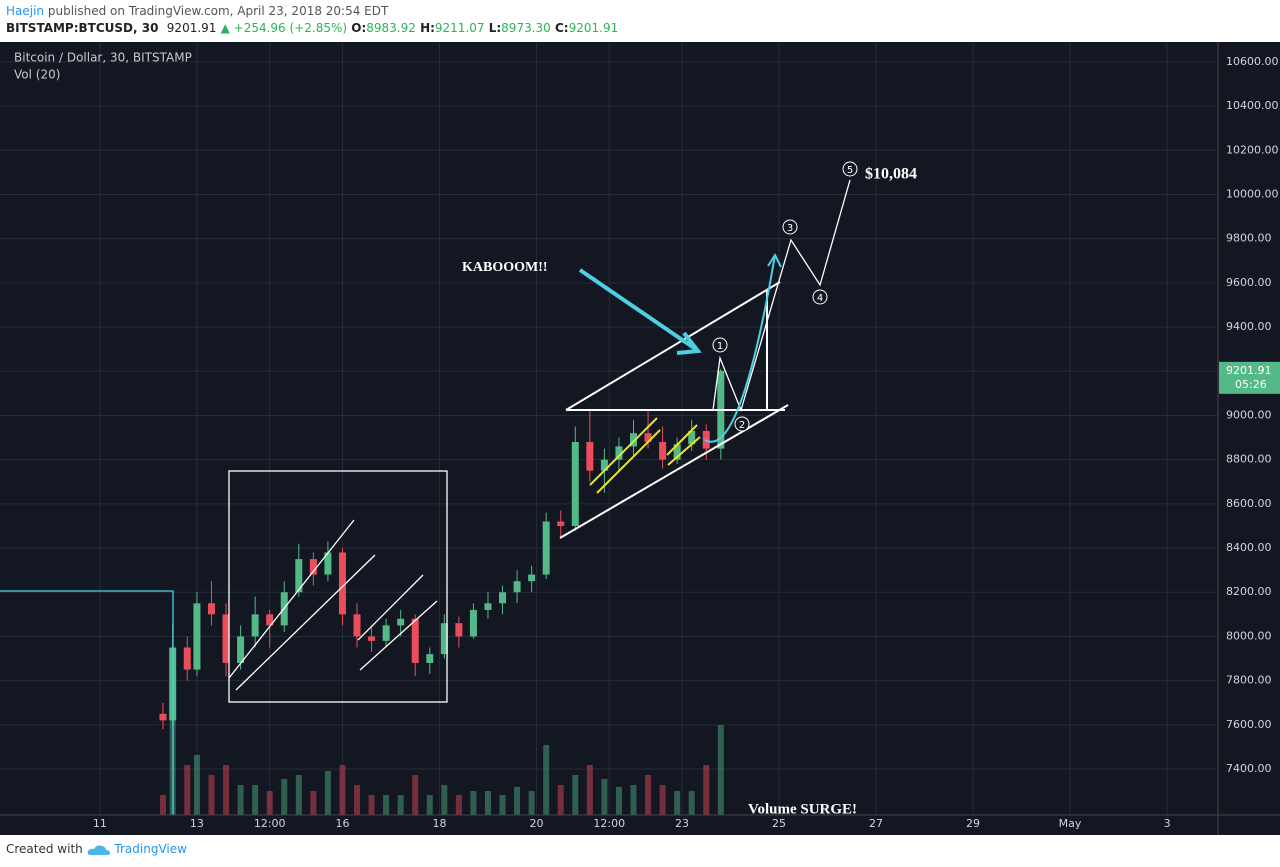 The width and height of the screenshot is (1280, 867). Describe the element at coordinates (779, 823) in the screenshot. I see `x-tick-label: 25` at that location.